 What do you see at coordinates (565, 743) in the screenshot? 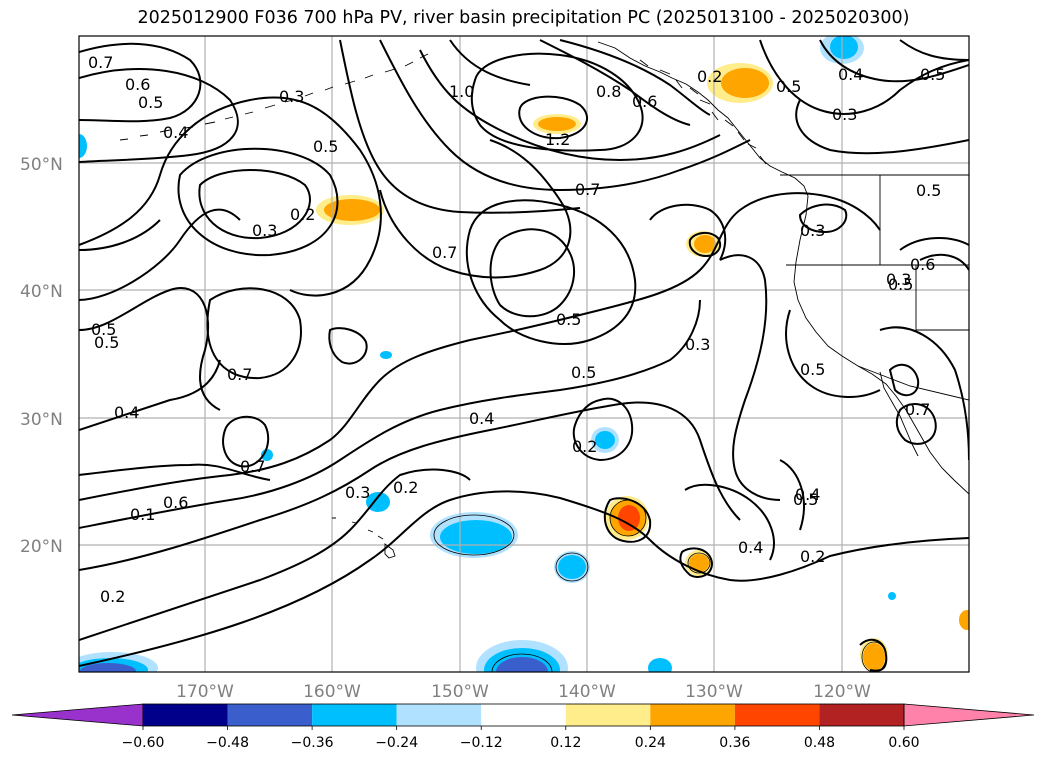
I see `colorbar-tick-label: 0.12` at bounding box center [565, 743].